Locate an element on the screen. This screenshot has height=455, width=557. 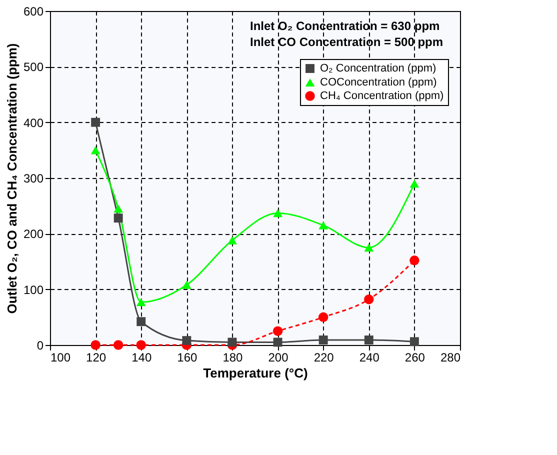
y-tick-label: 500 is located at coordinates (33, 67).